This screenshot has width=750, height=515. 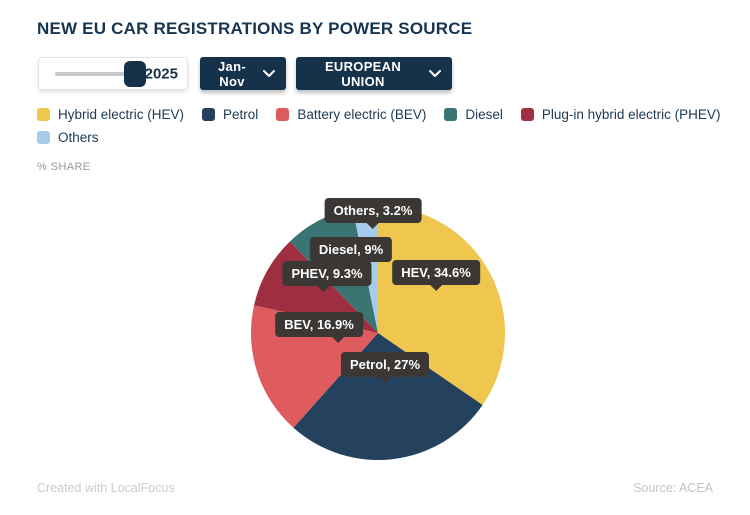 I want to click on pie-data-label: Petrol, 27%, so click(x=385, y=367).